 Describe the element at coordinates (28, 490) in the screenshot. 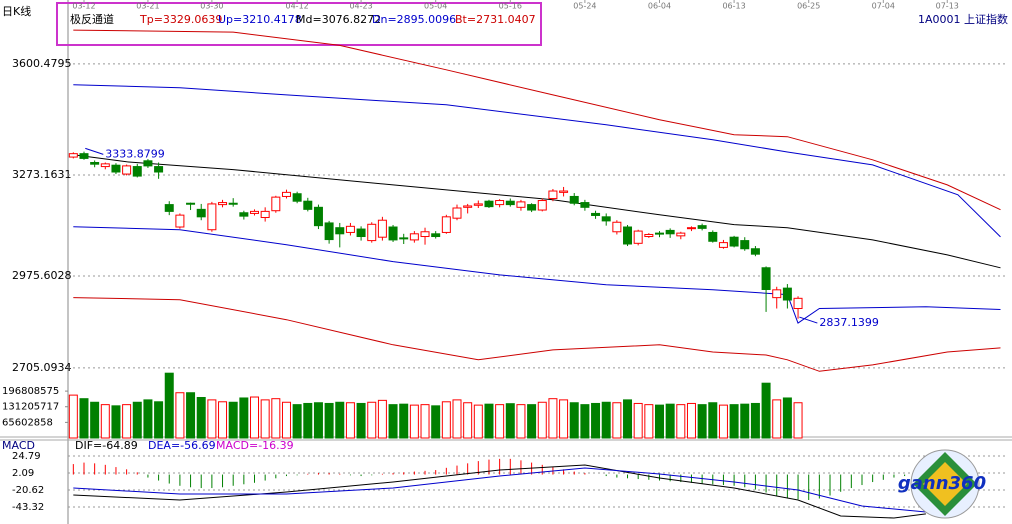

I see `y-tick-label: -20.62` at that location.